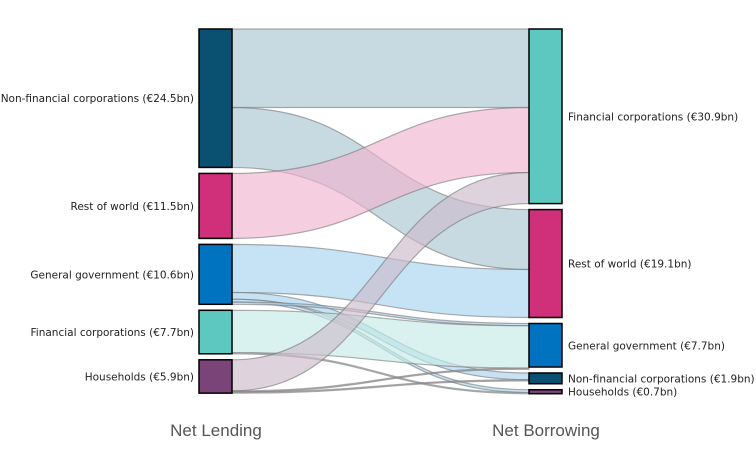  What do you see at coordinates (546, 430) in the screenshot?
I see `right-column-title: Net Borrowing` at bounding box center [546, 430].